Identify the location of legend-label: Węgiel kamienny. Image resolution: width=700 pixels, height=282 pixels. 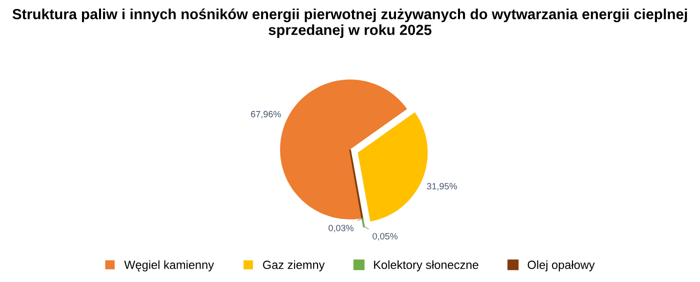
(169, 266).